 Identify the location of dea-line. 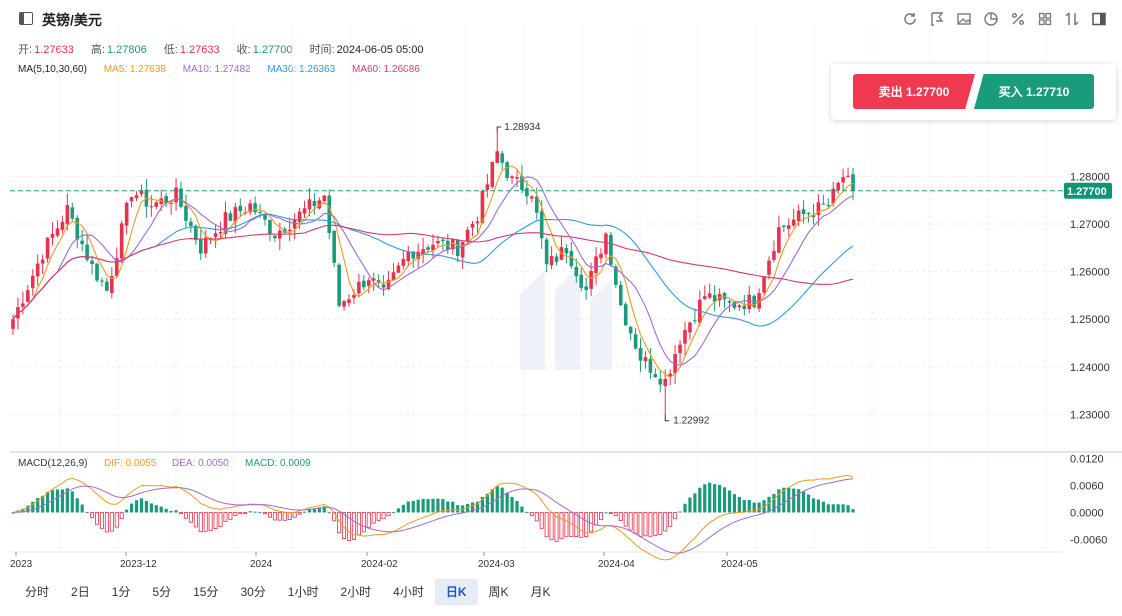
(433, 516).